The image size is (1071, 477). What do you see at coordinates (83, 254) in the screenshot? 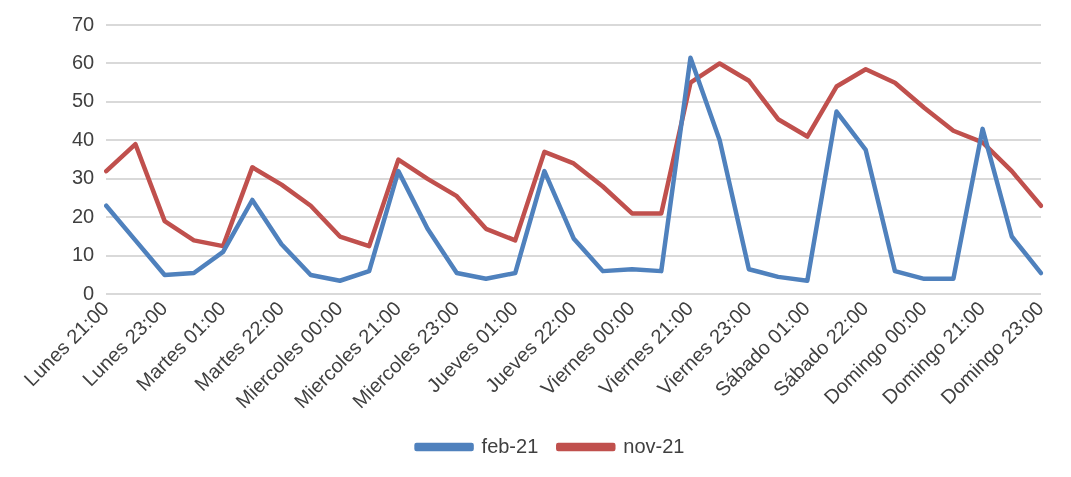
I see `y-tick-label: 10` at bounding box center [83, 254].